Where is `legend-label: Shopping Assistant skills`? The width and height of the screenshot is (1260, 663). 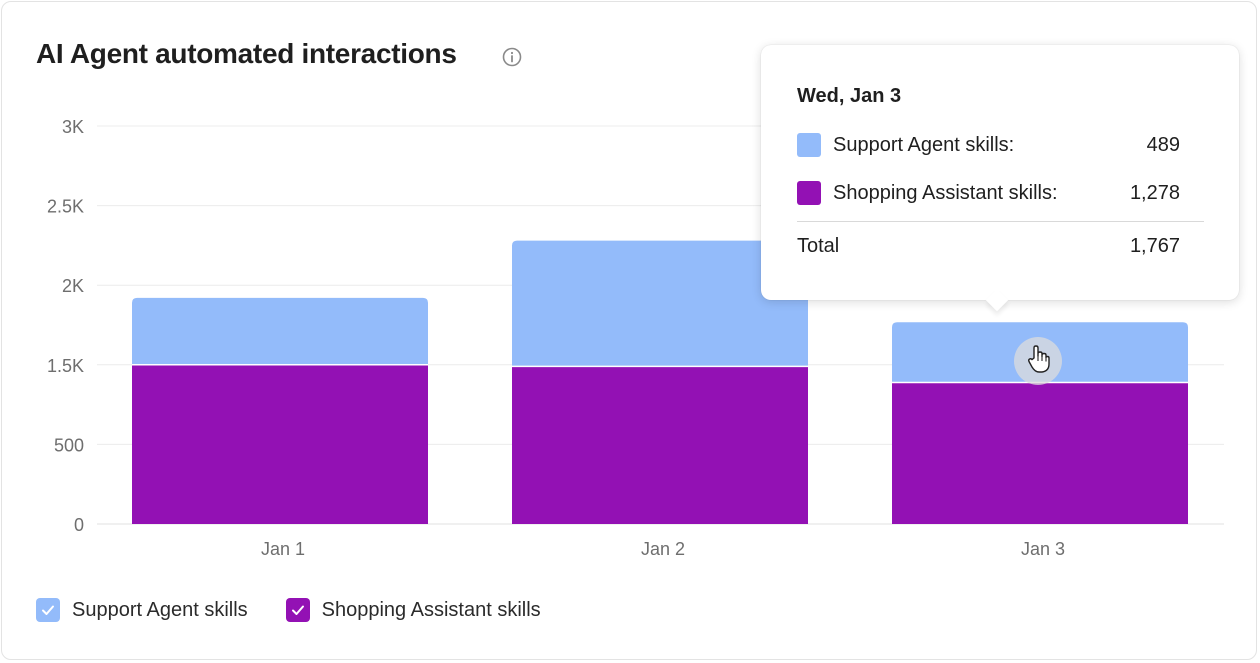 legend-label: Shopping Assistant skills is located at coordinates (431, 609).